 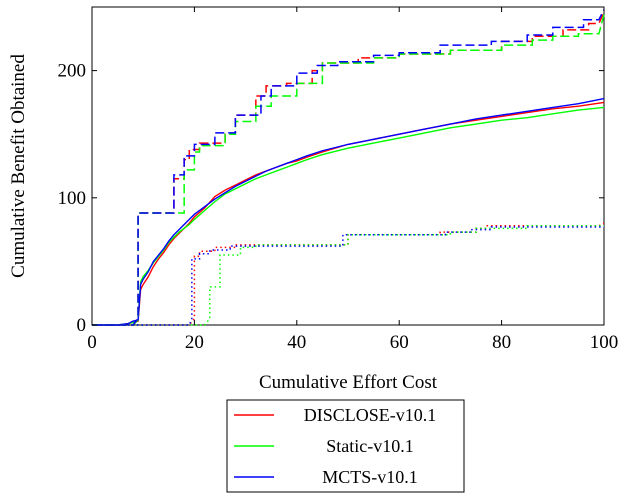 What do you see at coordinates (348, 382) in the screenshot?
I see `x-axis-label: Cumulative Effort Cost` at bounding box center [348, 382].